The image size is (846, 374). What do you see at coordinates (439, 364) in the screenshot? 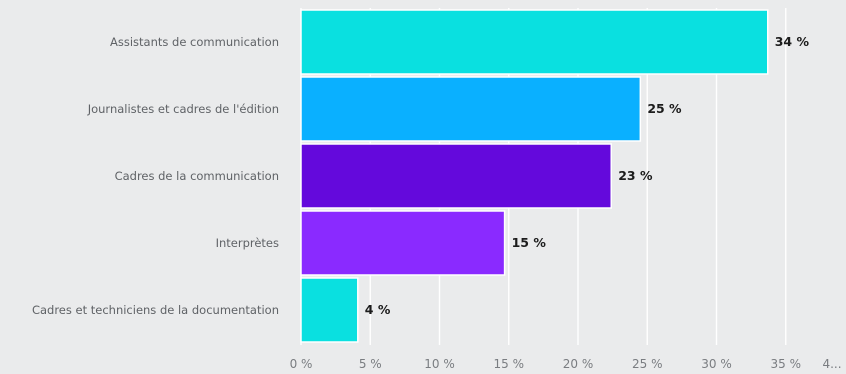
I see `x-tick-label: 10 %` at bounding box center [439, 364].